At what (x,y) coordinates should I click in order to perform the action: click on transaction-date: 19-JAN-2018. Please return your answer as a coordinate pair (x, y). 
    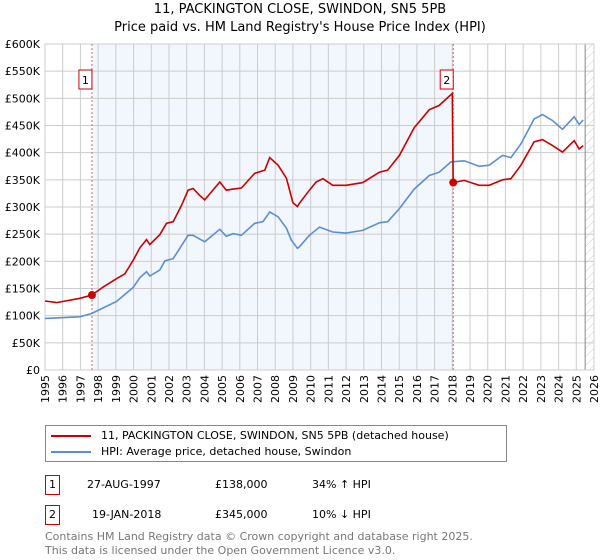
    Looking at the image, I should click on (127, 514).